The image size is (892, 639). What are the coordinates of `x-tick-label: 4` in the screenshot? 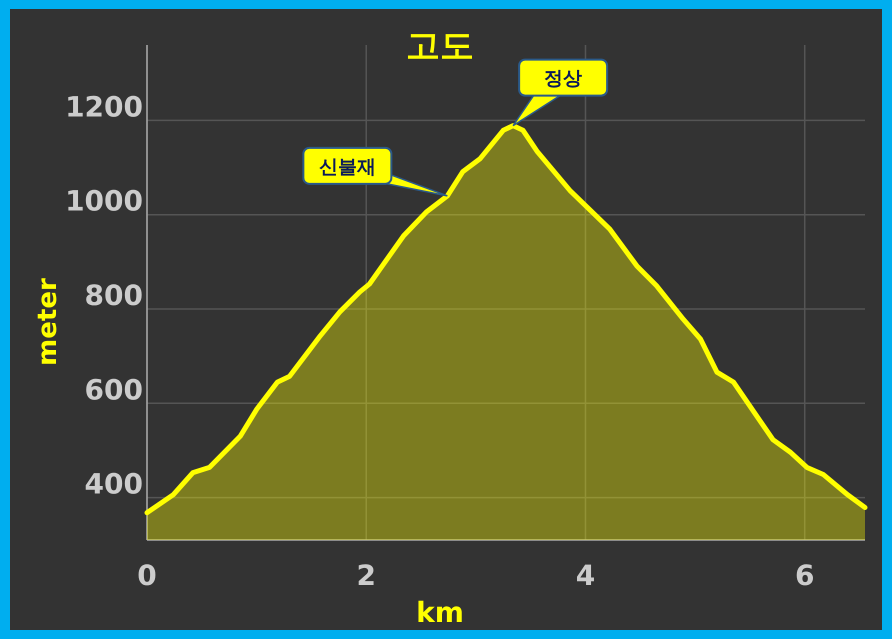 It's located at (586, 575).